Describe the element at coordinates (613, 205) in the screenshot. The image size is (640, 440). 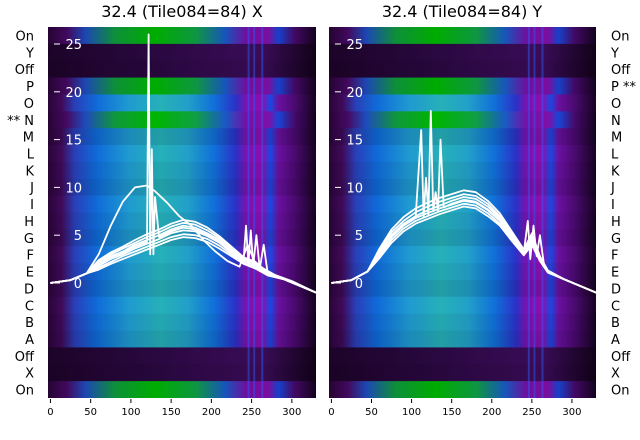
I see `row-label: I` at that location.